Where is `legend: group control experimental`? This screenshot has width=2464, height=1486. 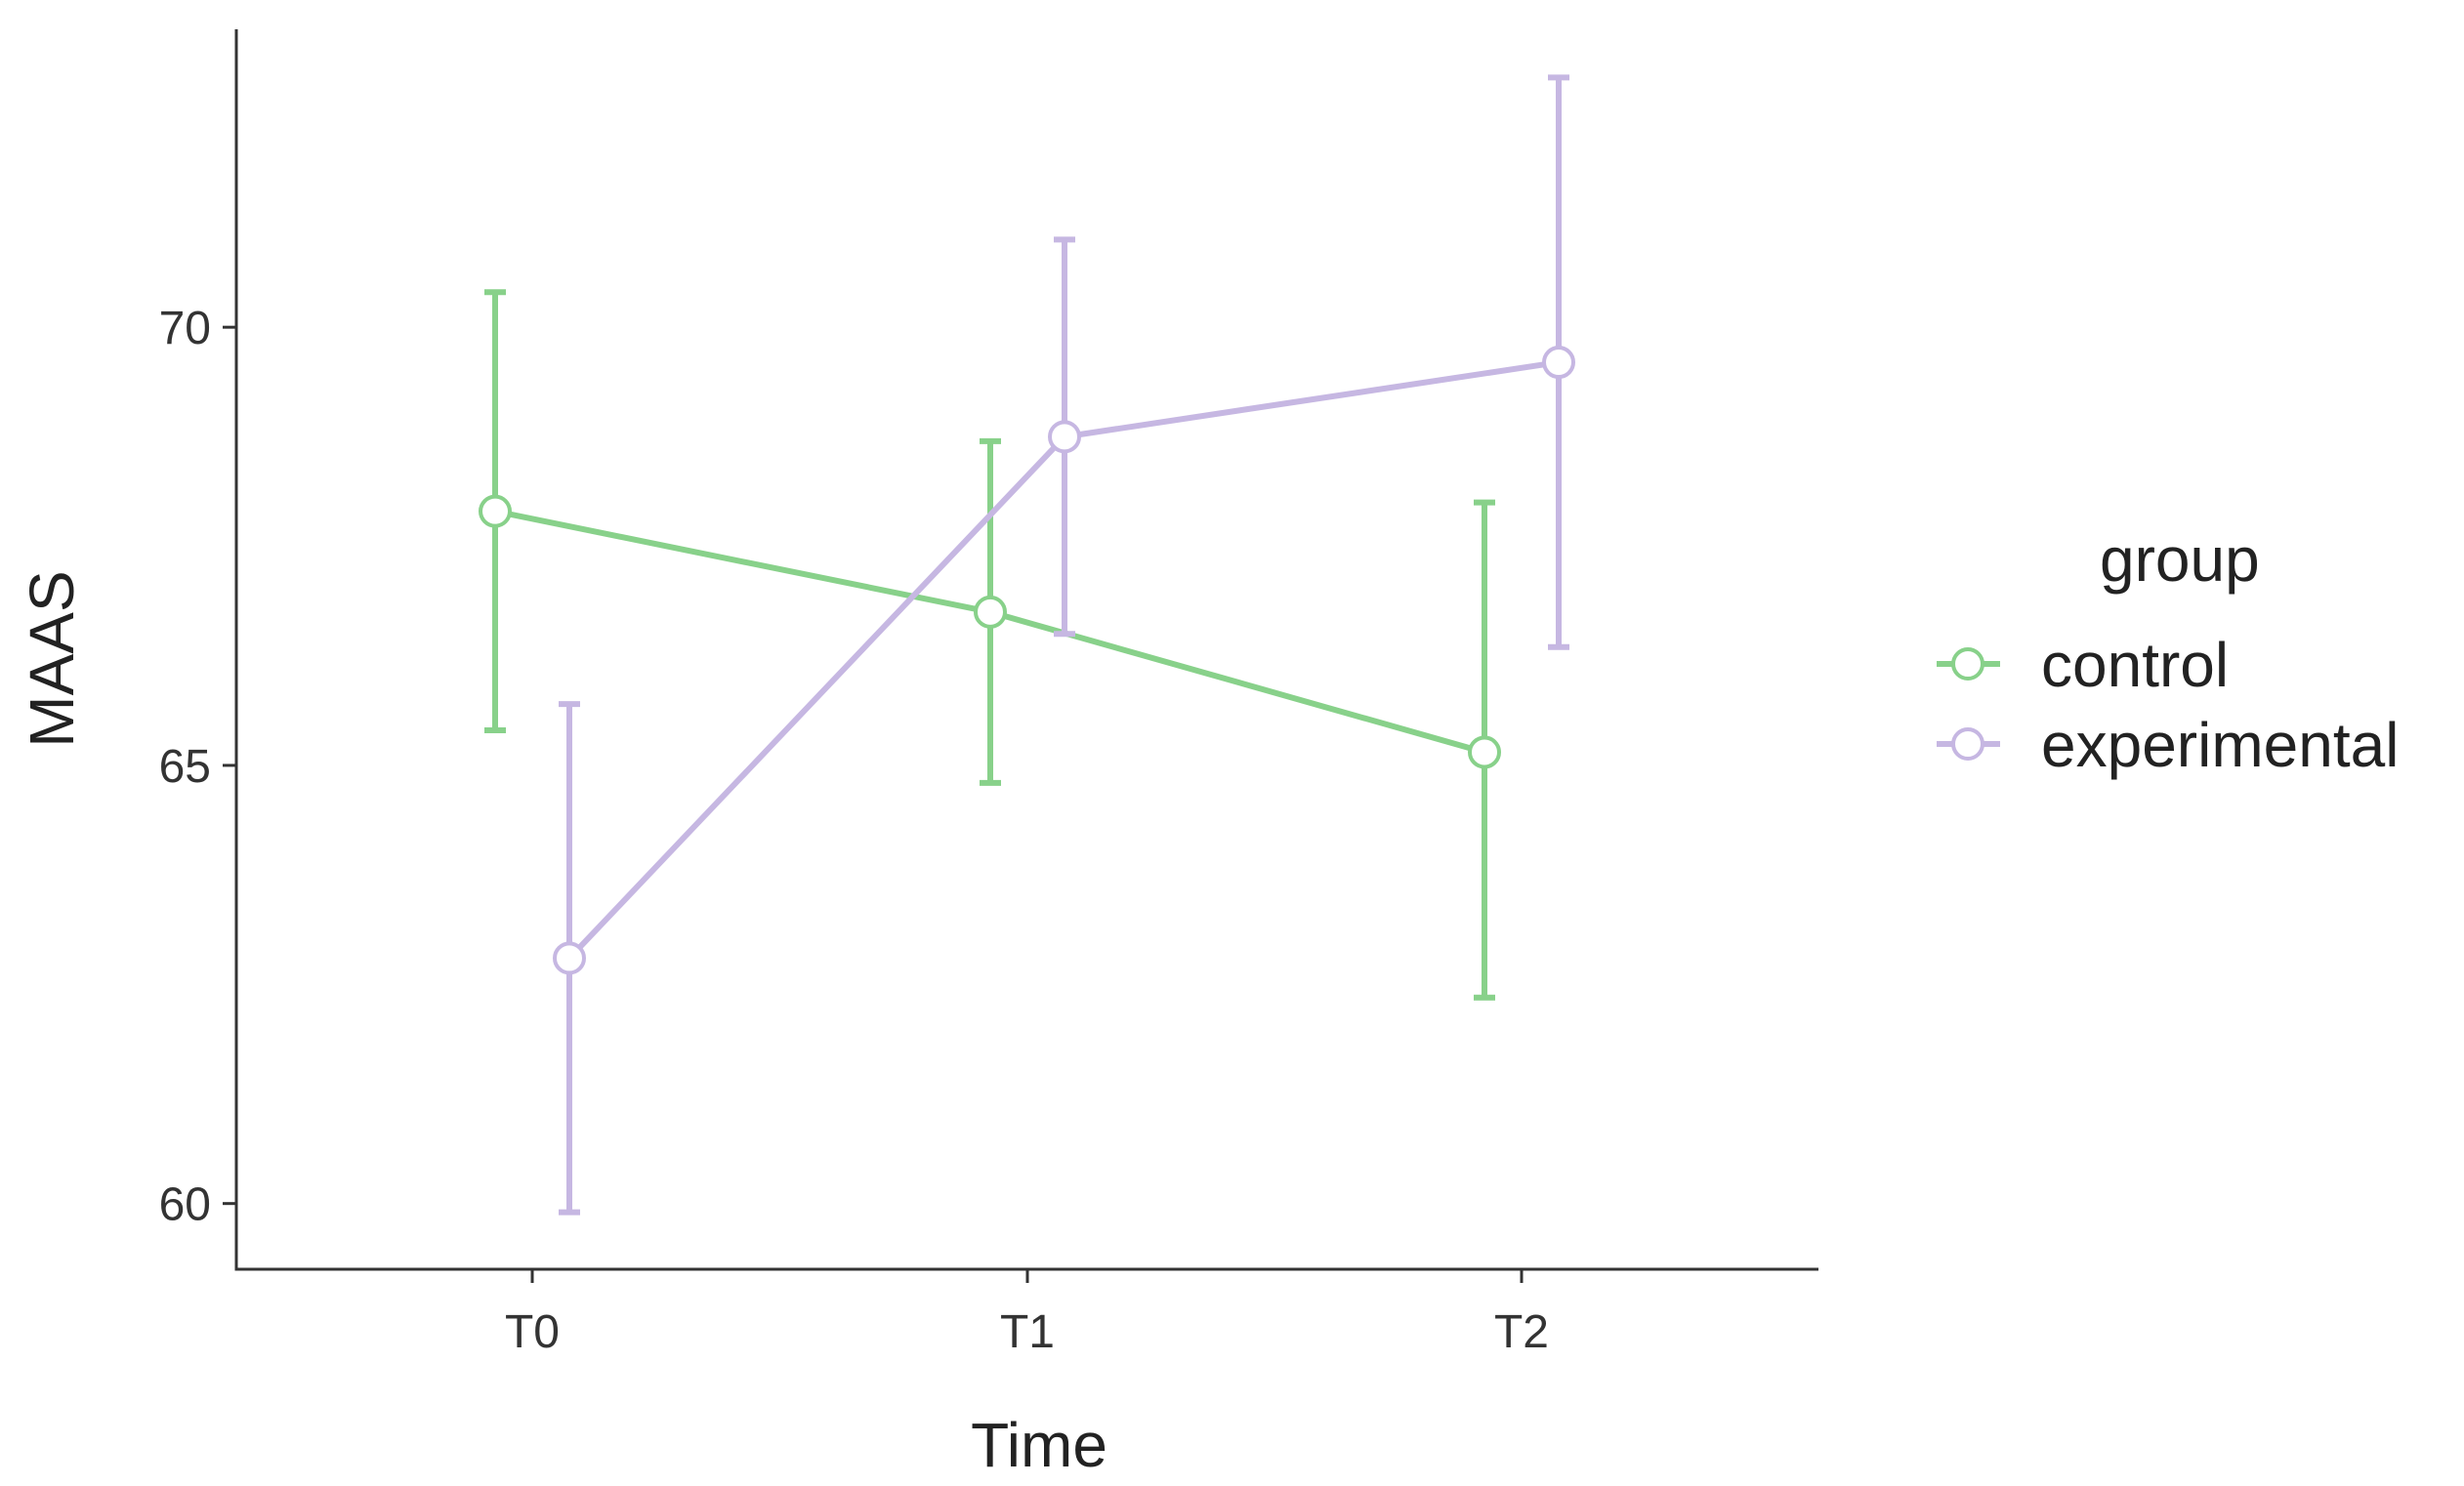
legend: group control experimental is located at coordinates (2168, 652).